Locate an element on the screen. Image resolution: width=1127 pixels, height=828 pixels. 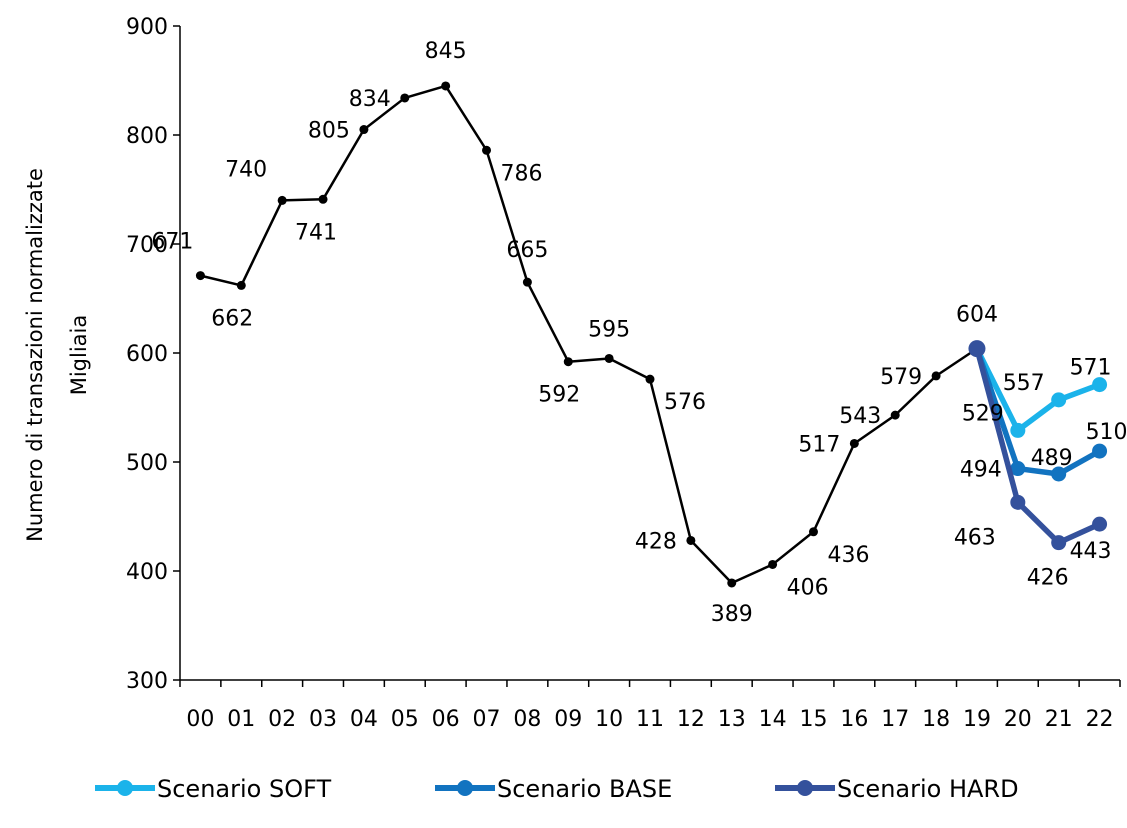
data-label-scenario-hard: 463 is located at coordinates (975, 537).